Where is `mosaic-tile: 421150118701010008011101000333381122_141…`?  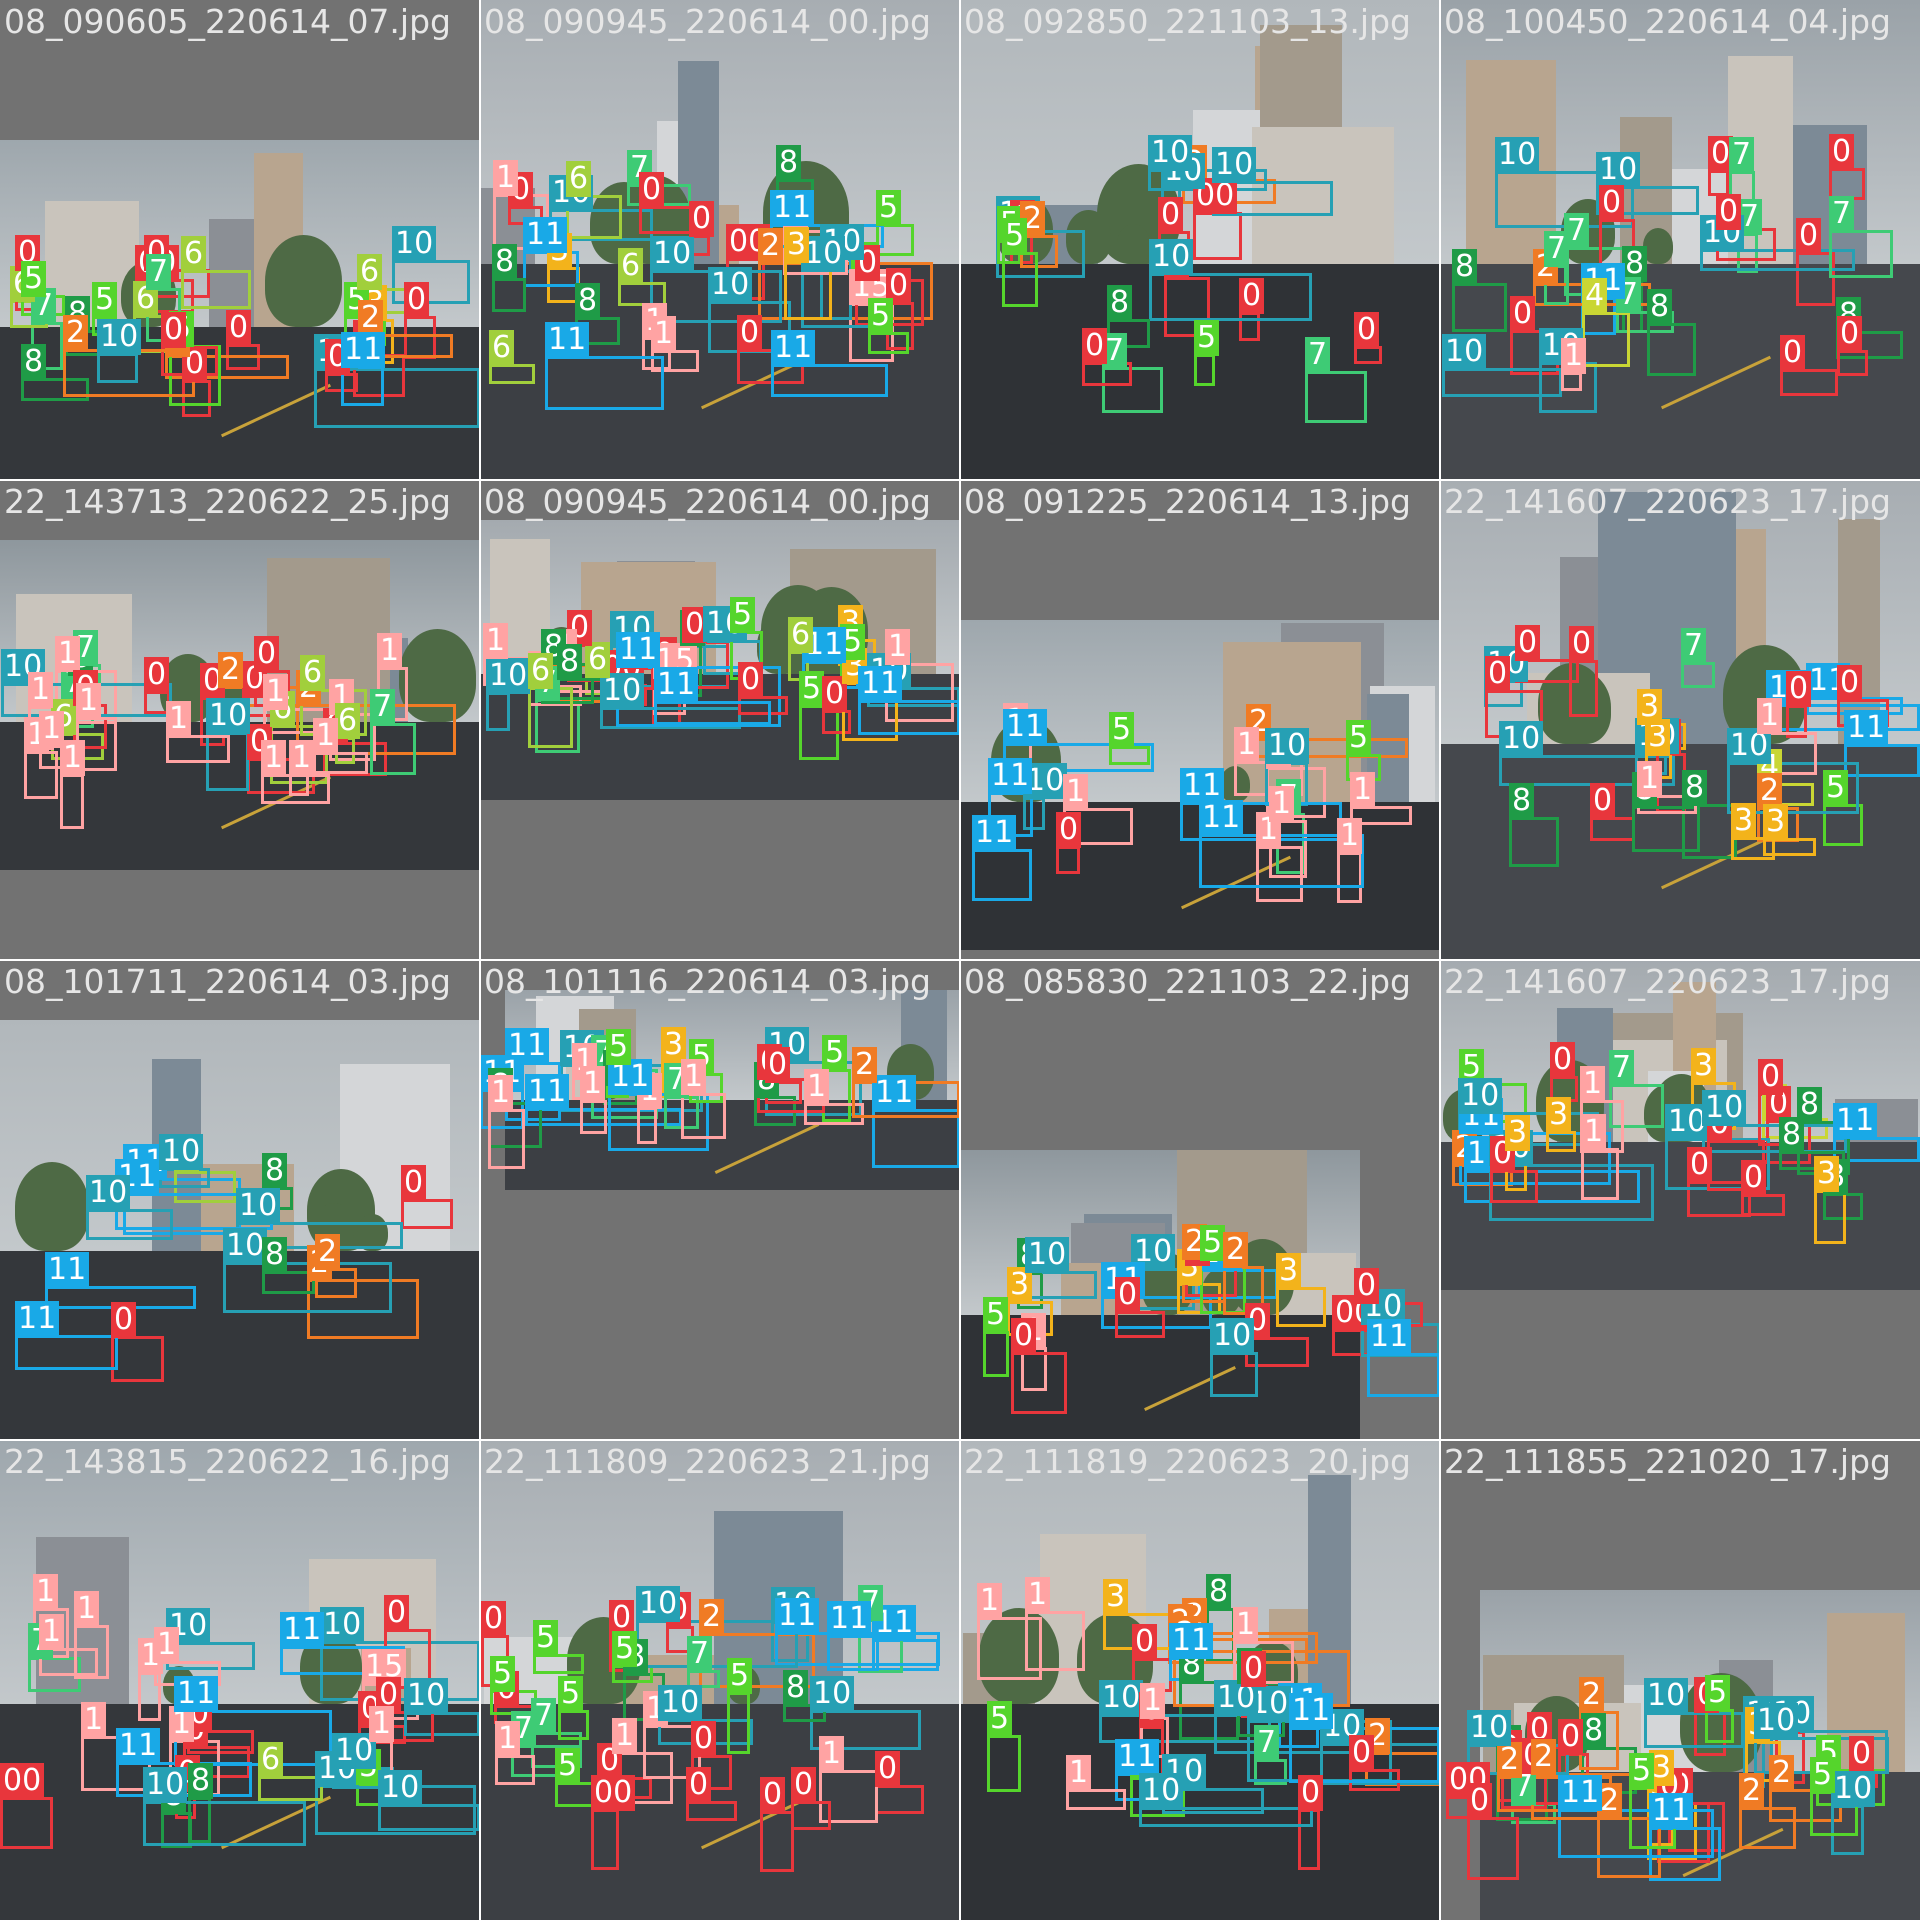
mosaic-tile: 421150118701010008011101000333381122_141… is located at coordinates (1680, 1200).